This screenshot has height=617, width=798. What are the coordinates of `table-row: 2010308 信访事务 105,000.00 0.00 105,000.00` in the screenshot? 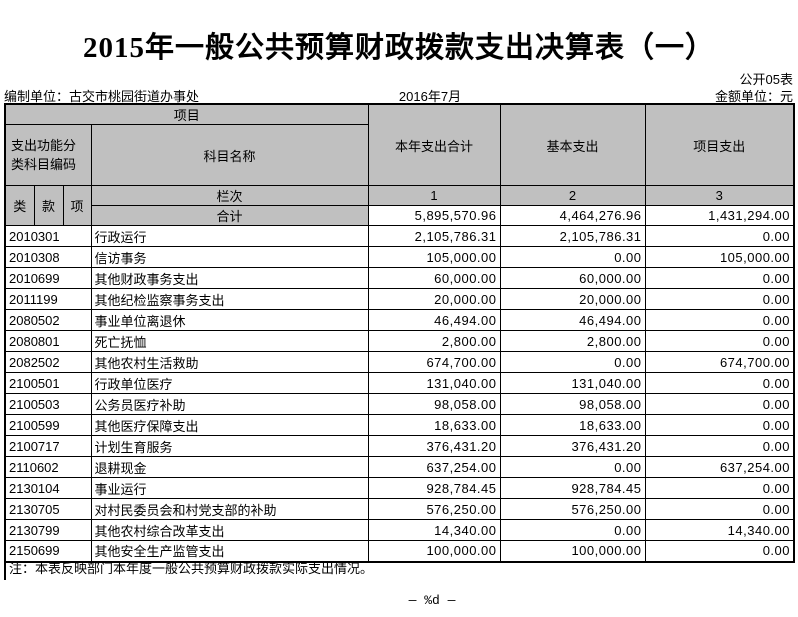 It's located at (399, 257).